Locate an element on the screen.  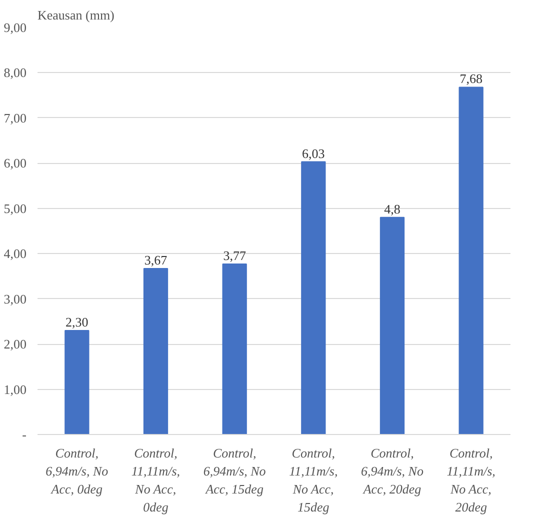
x-tick-label: Control, 6,94m/s, No Acc, 0deg is located at coordinates (77, 471).